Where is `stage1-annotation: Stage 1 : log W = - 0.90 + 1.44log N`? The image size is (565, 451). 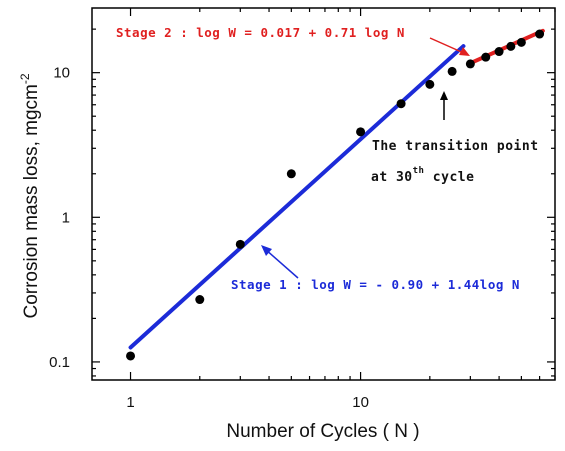 stage1-annotation: Stage 1 : log W = - 0.90 + 1.44log N is located at coordinates (375, 284).